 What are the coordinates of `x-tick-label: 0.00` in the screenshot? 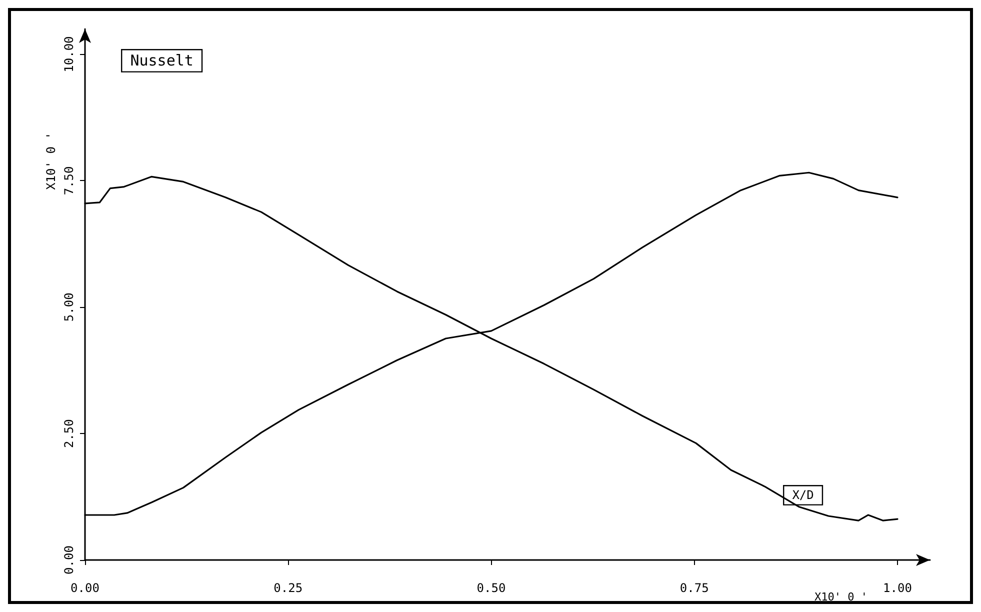 It's located at (85, 588).